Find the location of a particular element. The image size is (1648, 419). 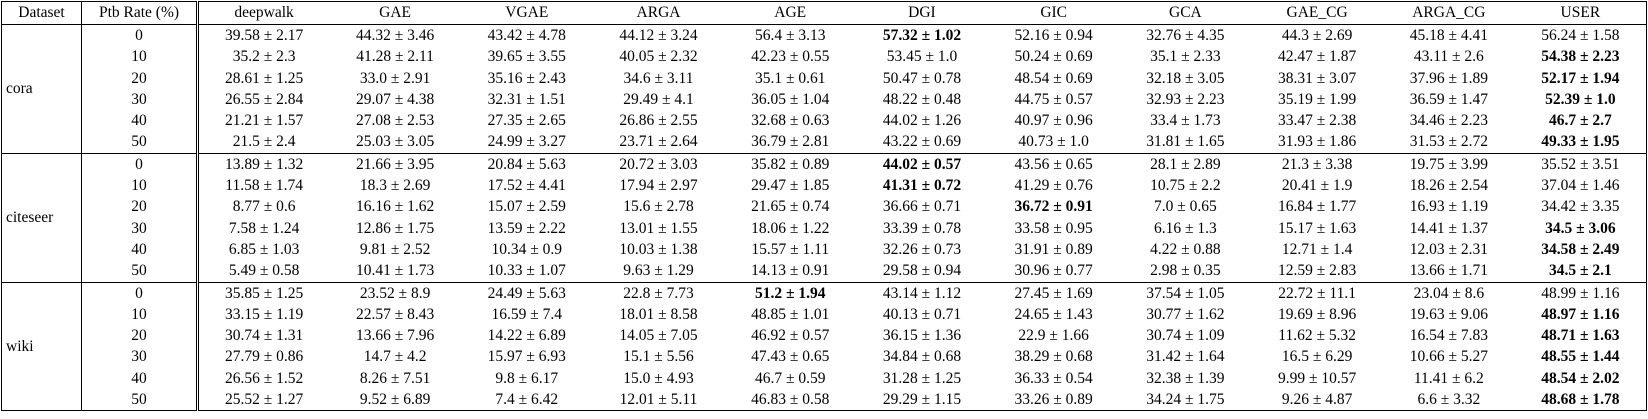

cell: 42.47 ± 1.87 is located at coordinates (1317, 57).